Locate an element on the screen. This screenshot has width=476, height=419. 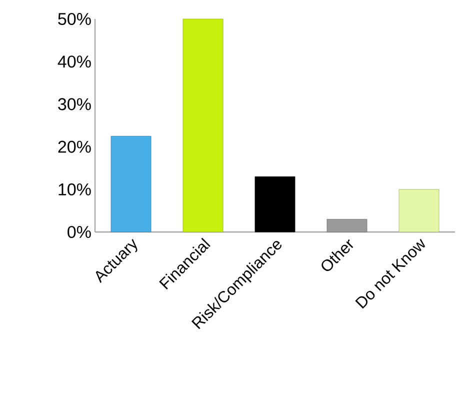
y-tick-label: 40% is located at coordinates (74, 62).